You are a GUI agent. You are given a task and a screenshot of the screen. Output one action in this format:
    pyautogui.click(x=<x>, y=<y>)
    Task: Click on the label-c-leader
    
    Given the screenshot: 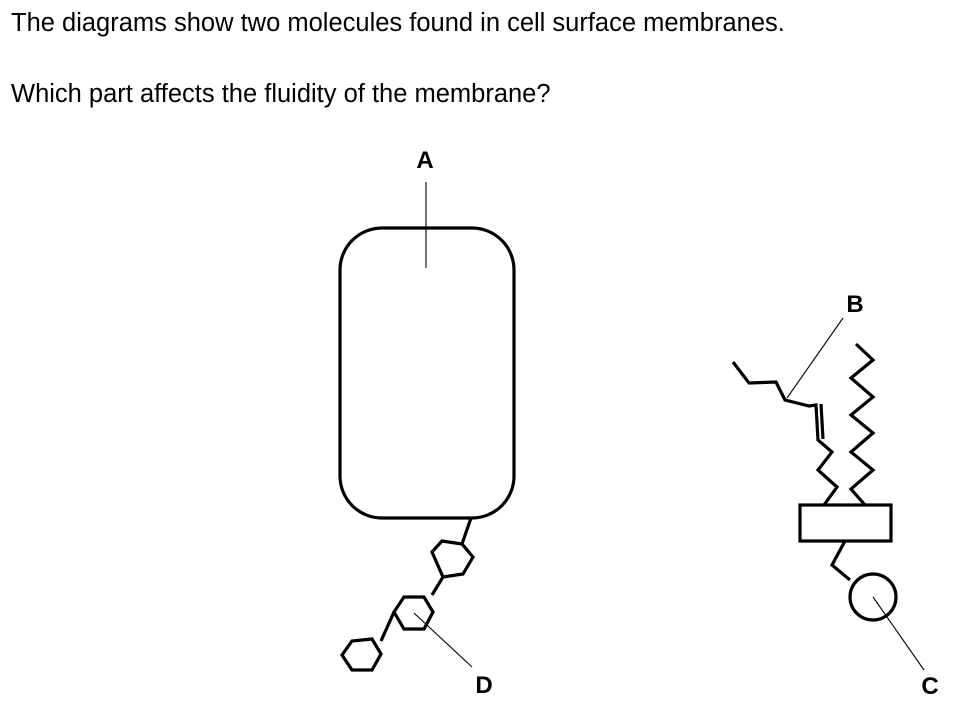 What is the action you would take?
    pyautogui.click(x=898, y=633)
    